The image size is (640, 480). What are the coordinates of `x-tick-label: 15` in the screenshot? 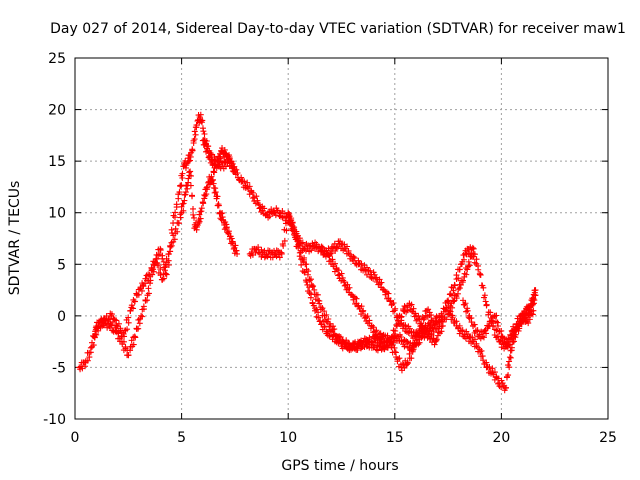 It's located at (395, 438).